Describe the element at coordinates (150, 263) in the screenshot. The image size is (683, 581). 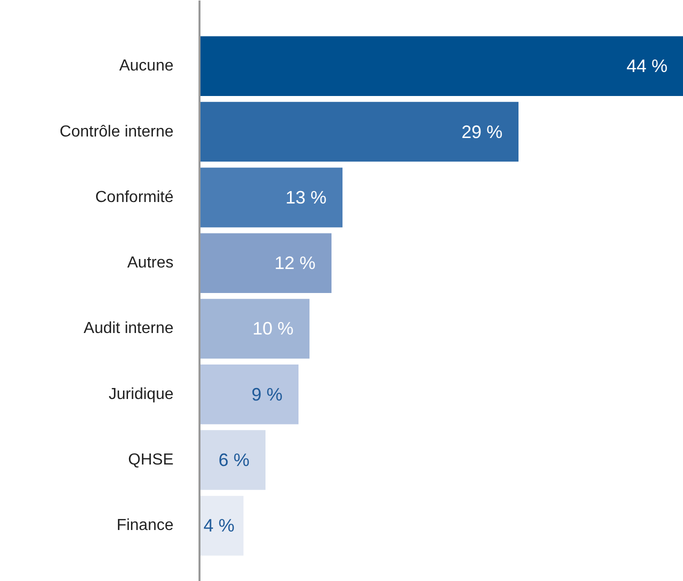
I see `y-tick-label: Autres` at that location.